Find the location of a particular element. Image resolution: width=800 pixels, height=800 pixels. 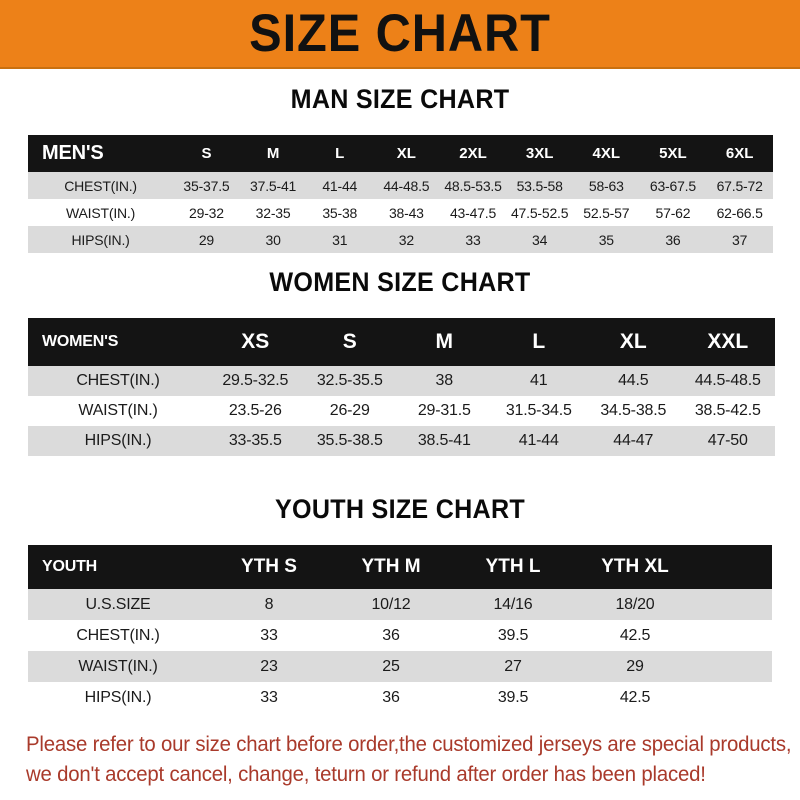

header-spacer is located at coordinates (734, 567).